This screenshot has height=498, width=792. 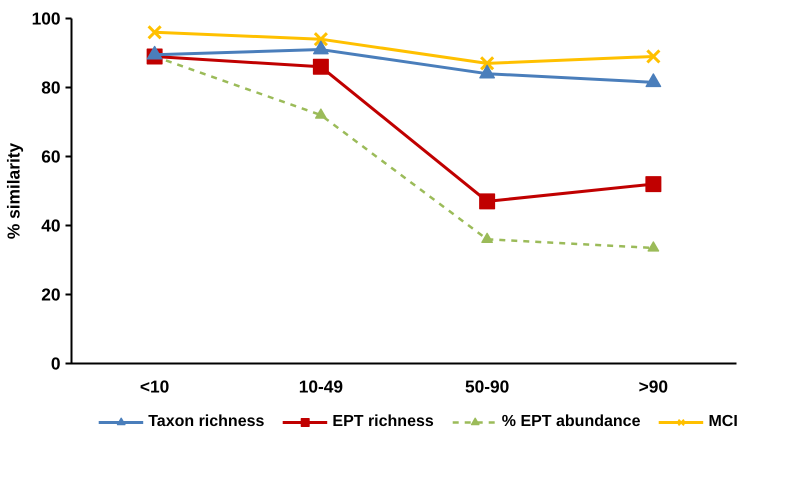 I want to click on legend-label: % EPT abundance, so click(x=571, y=421).